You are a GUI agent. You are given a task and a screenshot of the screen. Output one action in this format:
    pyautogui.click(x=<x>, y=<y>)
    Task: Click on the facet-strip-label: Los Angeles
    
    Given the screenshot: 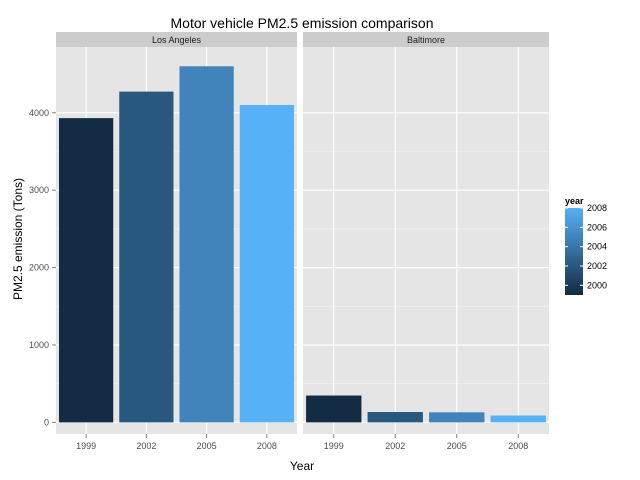 What is the action you would take?
    pyautogui.click(x=177, y=40)
    